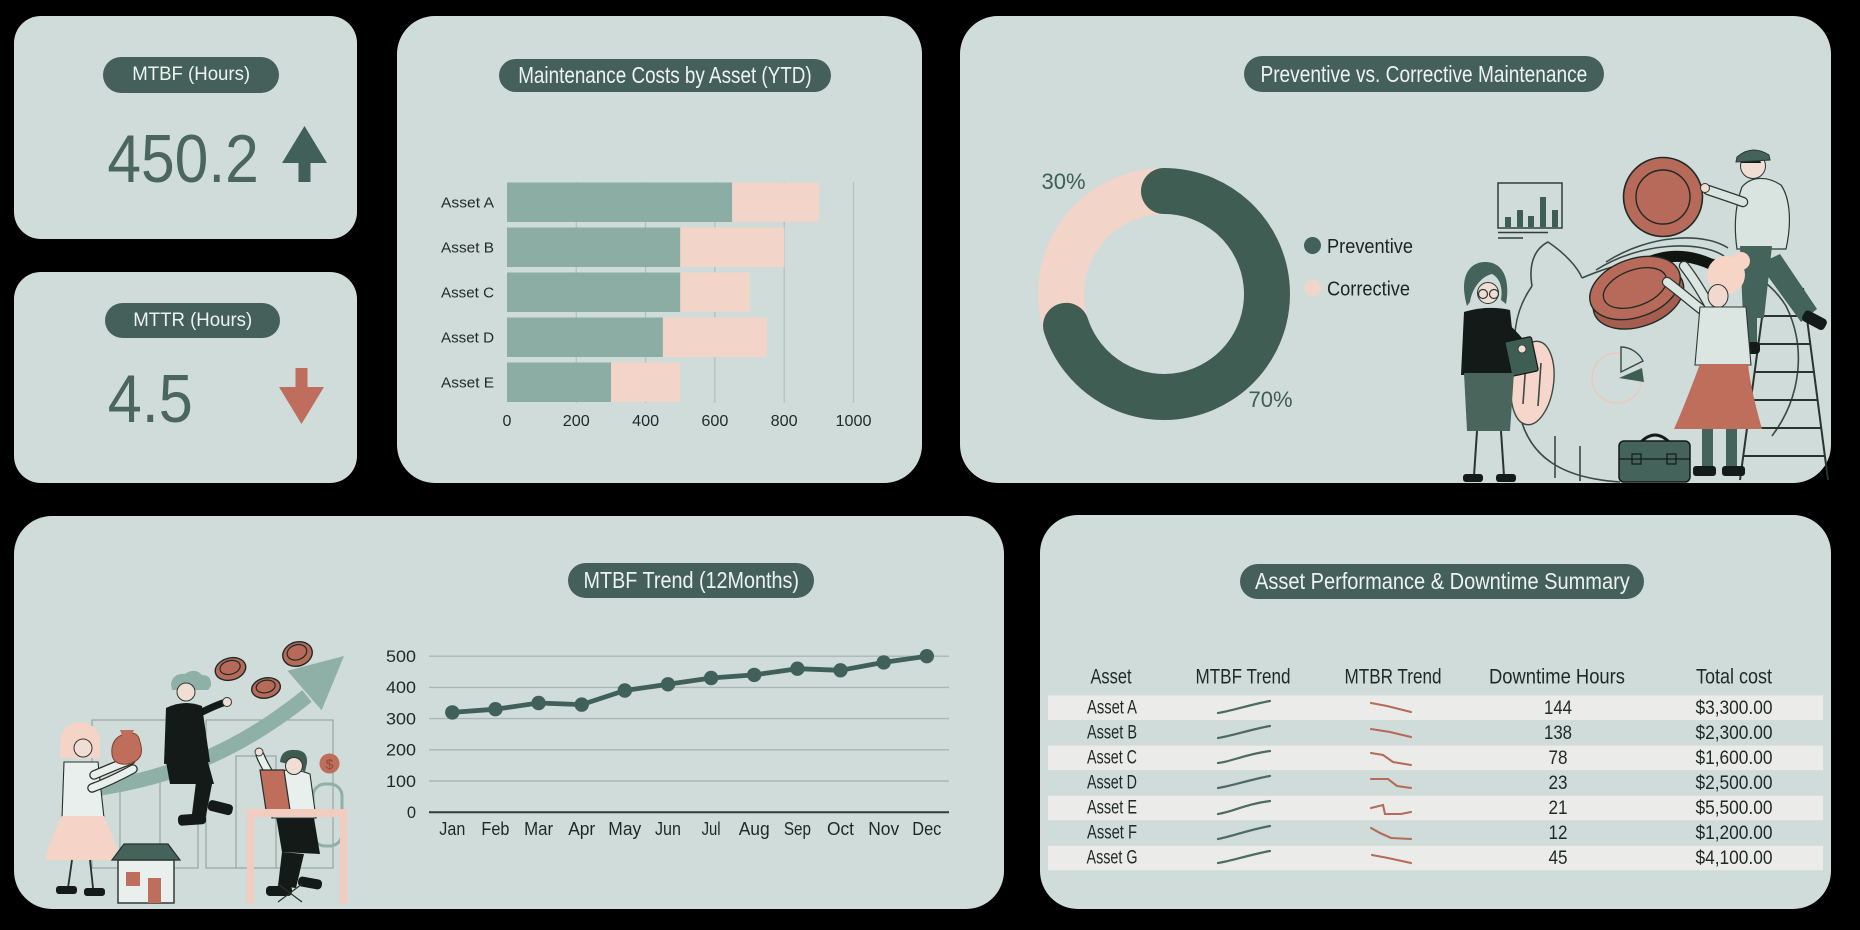 This screenshot has height=930, width=1860. Describe the element at coordinates (1111, 677) in the screenshot. I see `svg-text: Asset` at that location.